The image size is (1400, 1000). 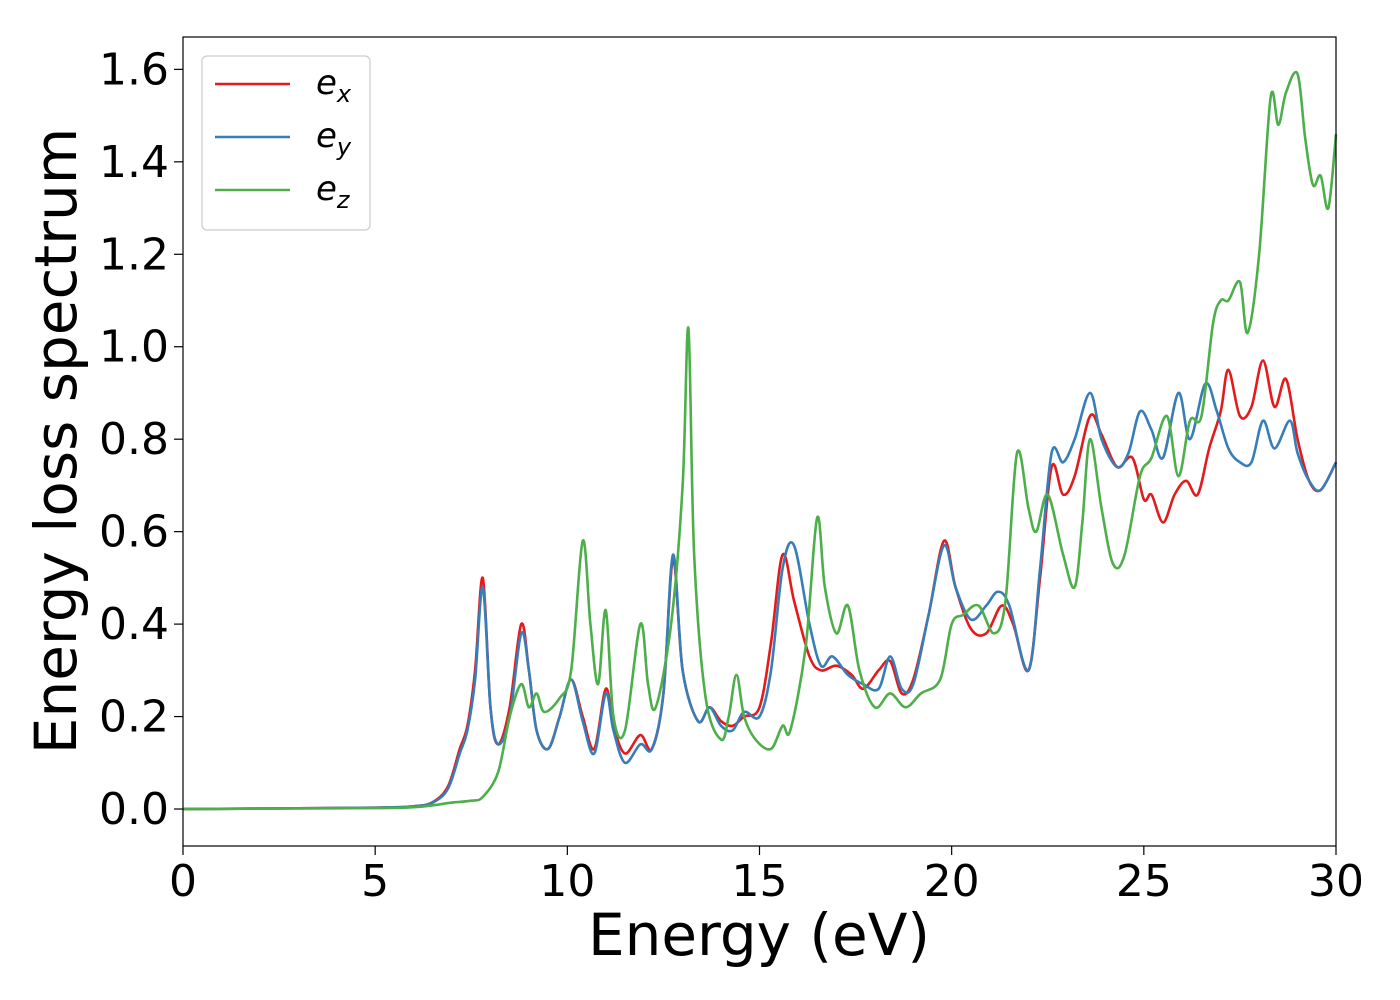 I want to click on x-tick-label: 25, so click(x=1144, y=881).